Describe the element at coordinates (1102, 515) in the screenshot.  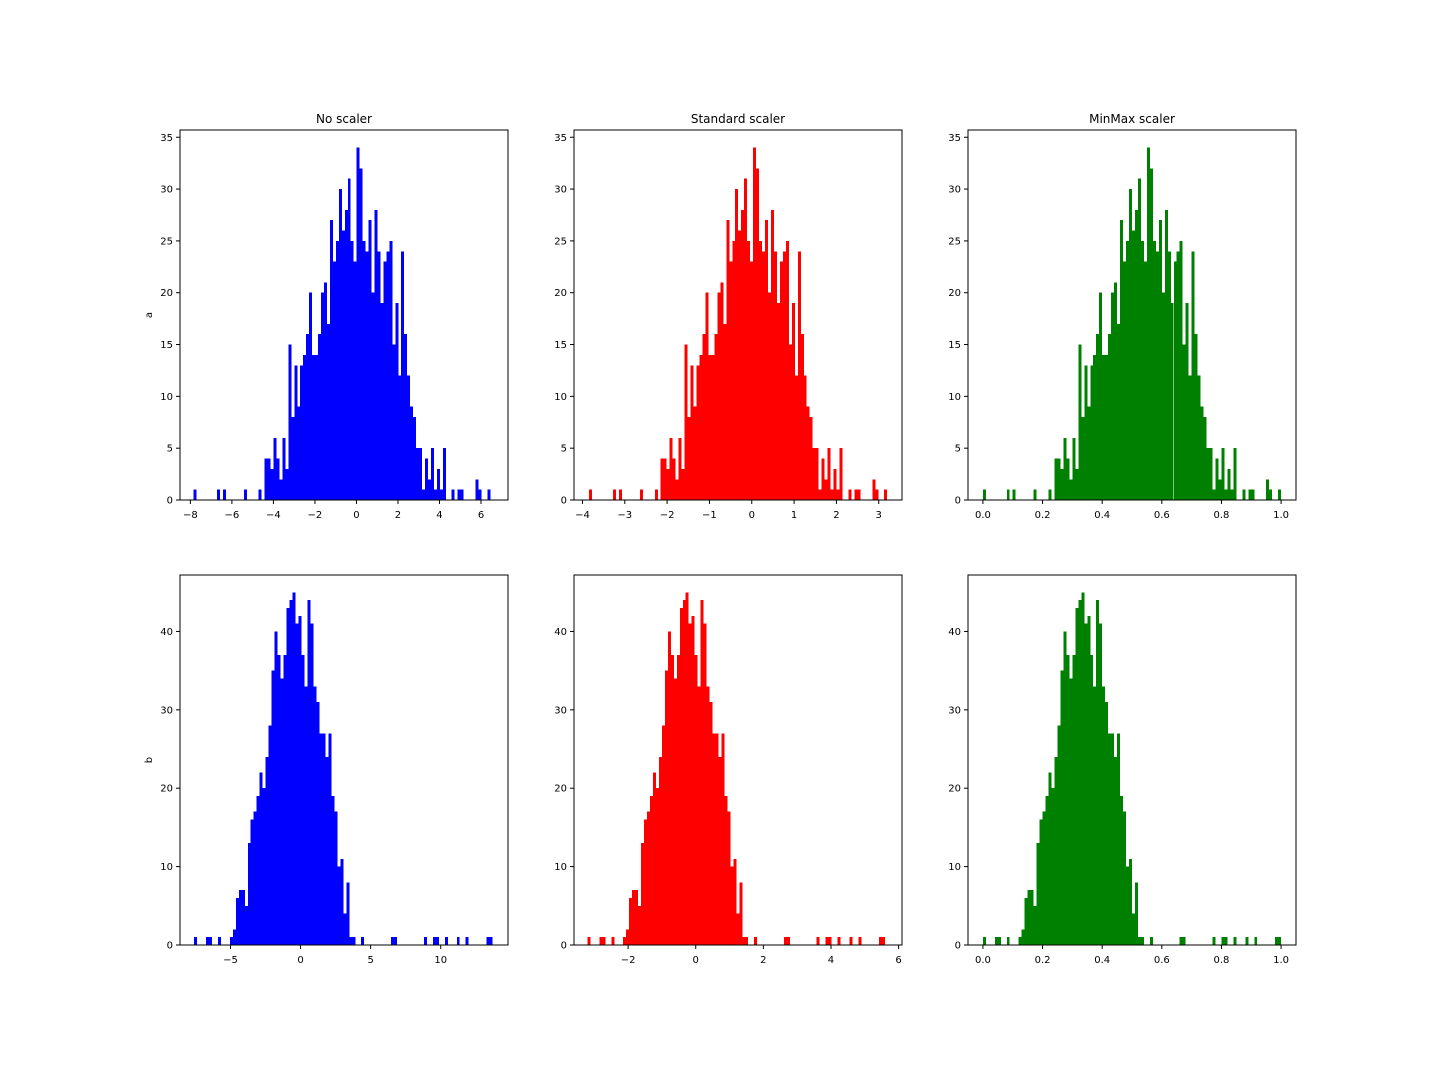
I see `x-tick-label: 0.4` at that location.